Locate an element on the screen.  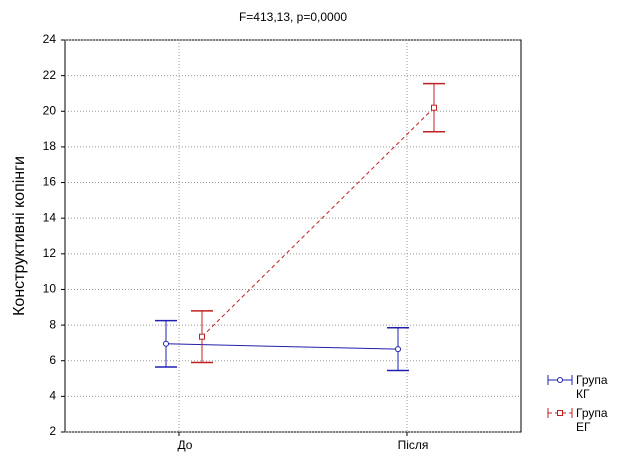
series-line is located at coordinates (282, 346).